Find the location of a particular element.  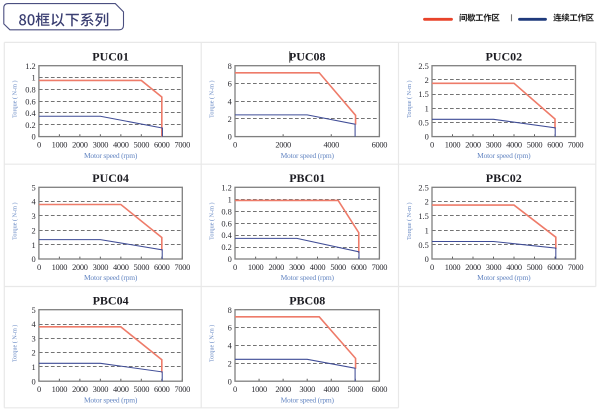

svg-text: PBC08 is located at coordinates (307, 300).